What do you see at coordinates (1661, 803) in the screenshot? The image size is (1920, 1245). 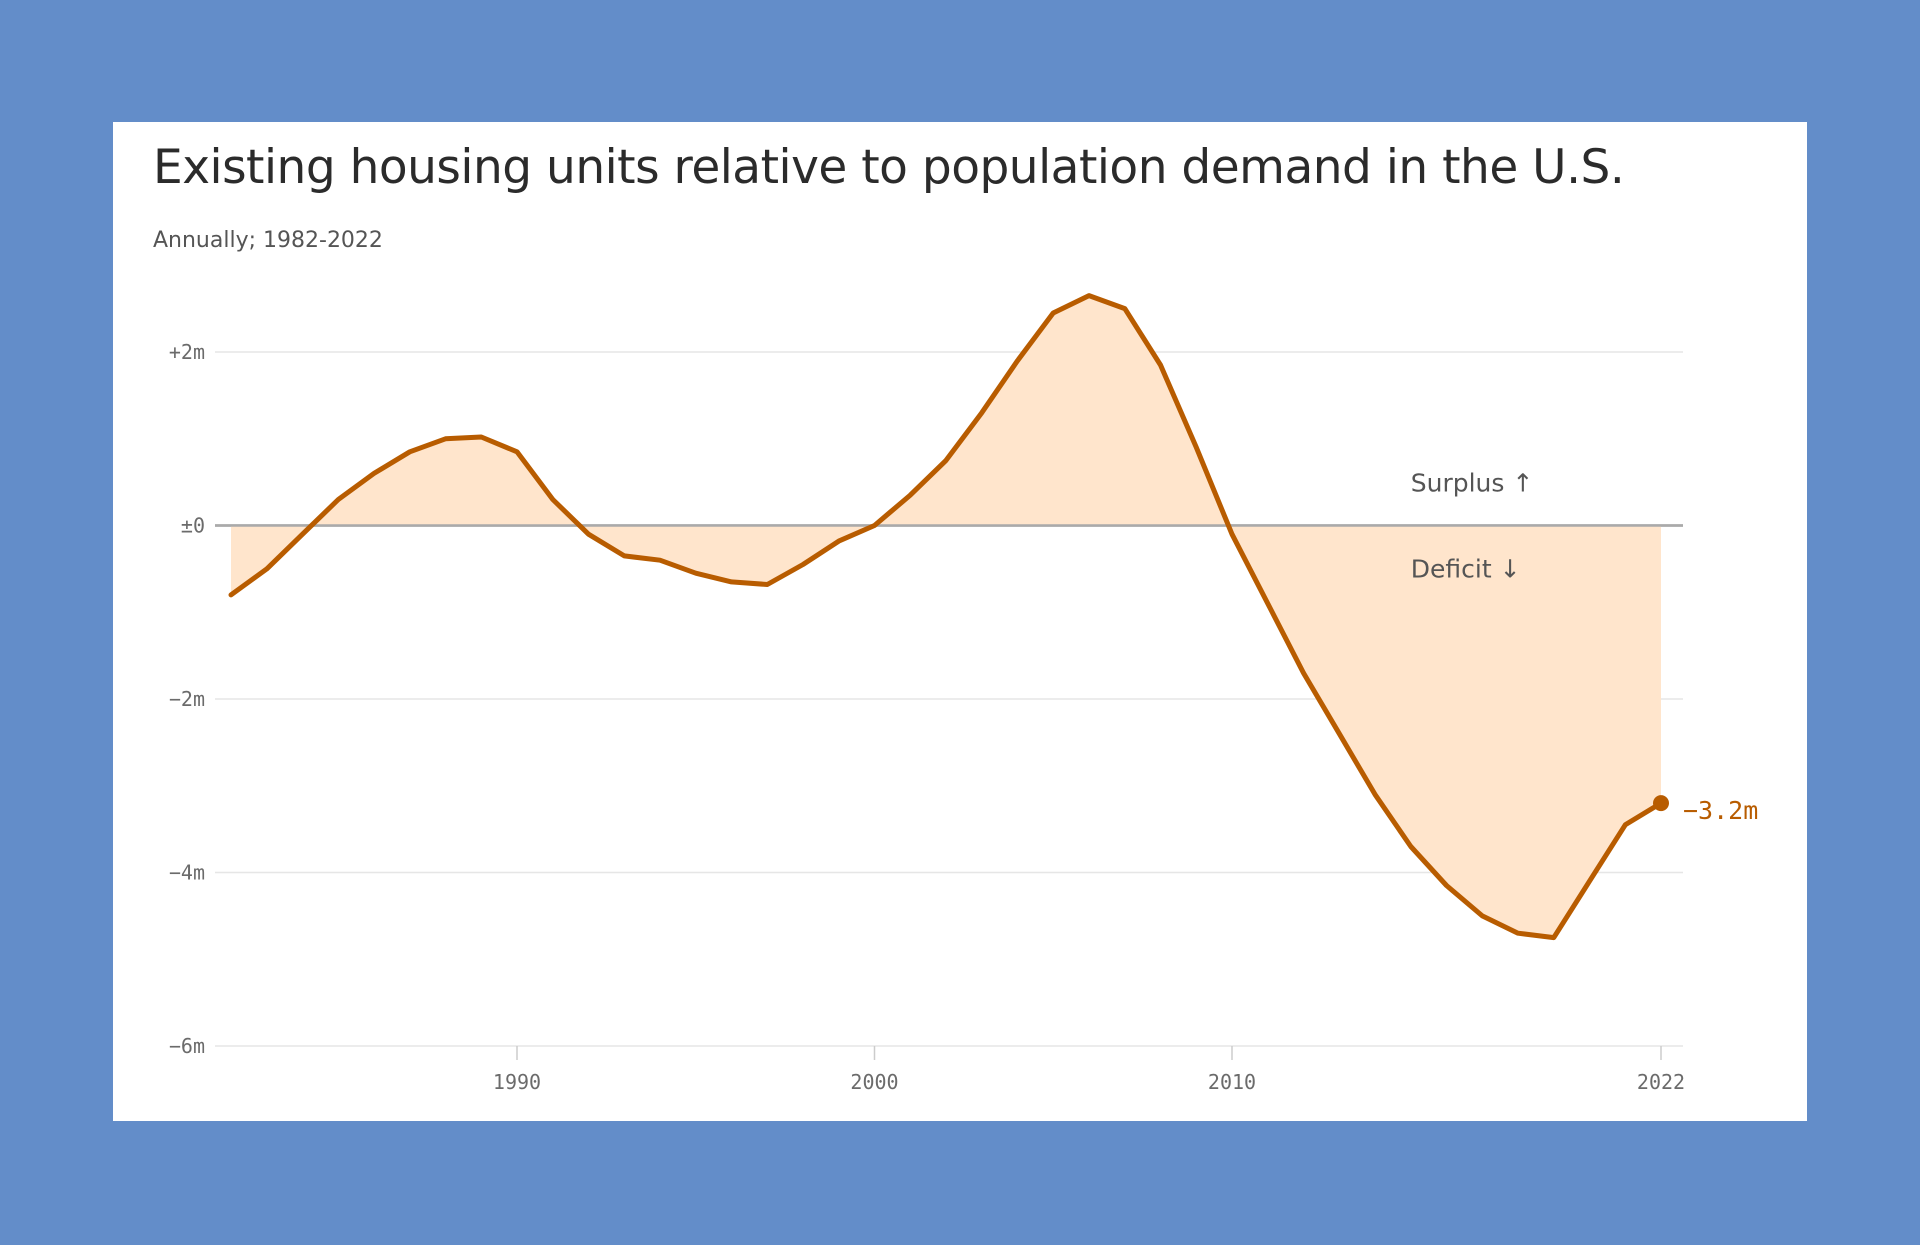 I see `end-point-marker` at bounding box center [1661, 803].